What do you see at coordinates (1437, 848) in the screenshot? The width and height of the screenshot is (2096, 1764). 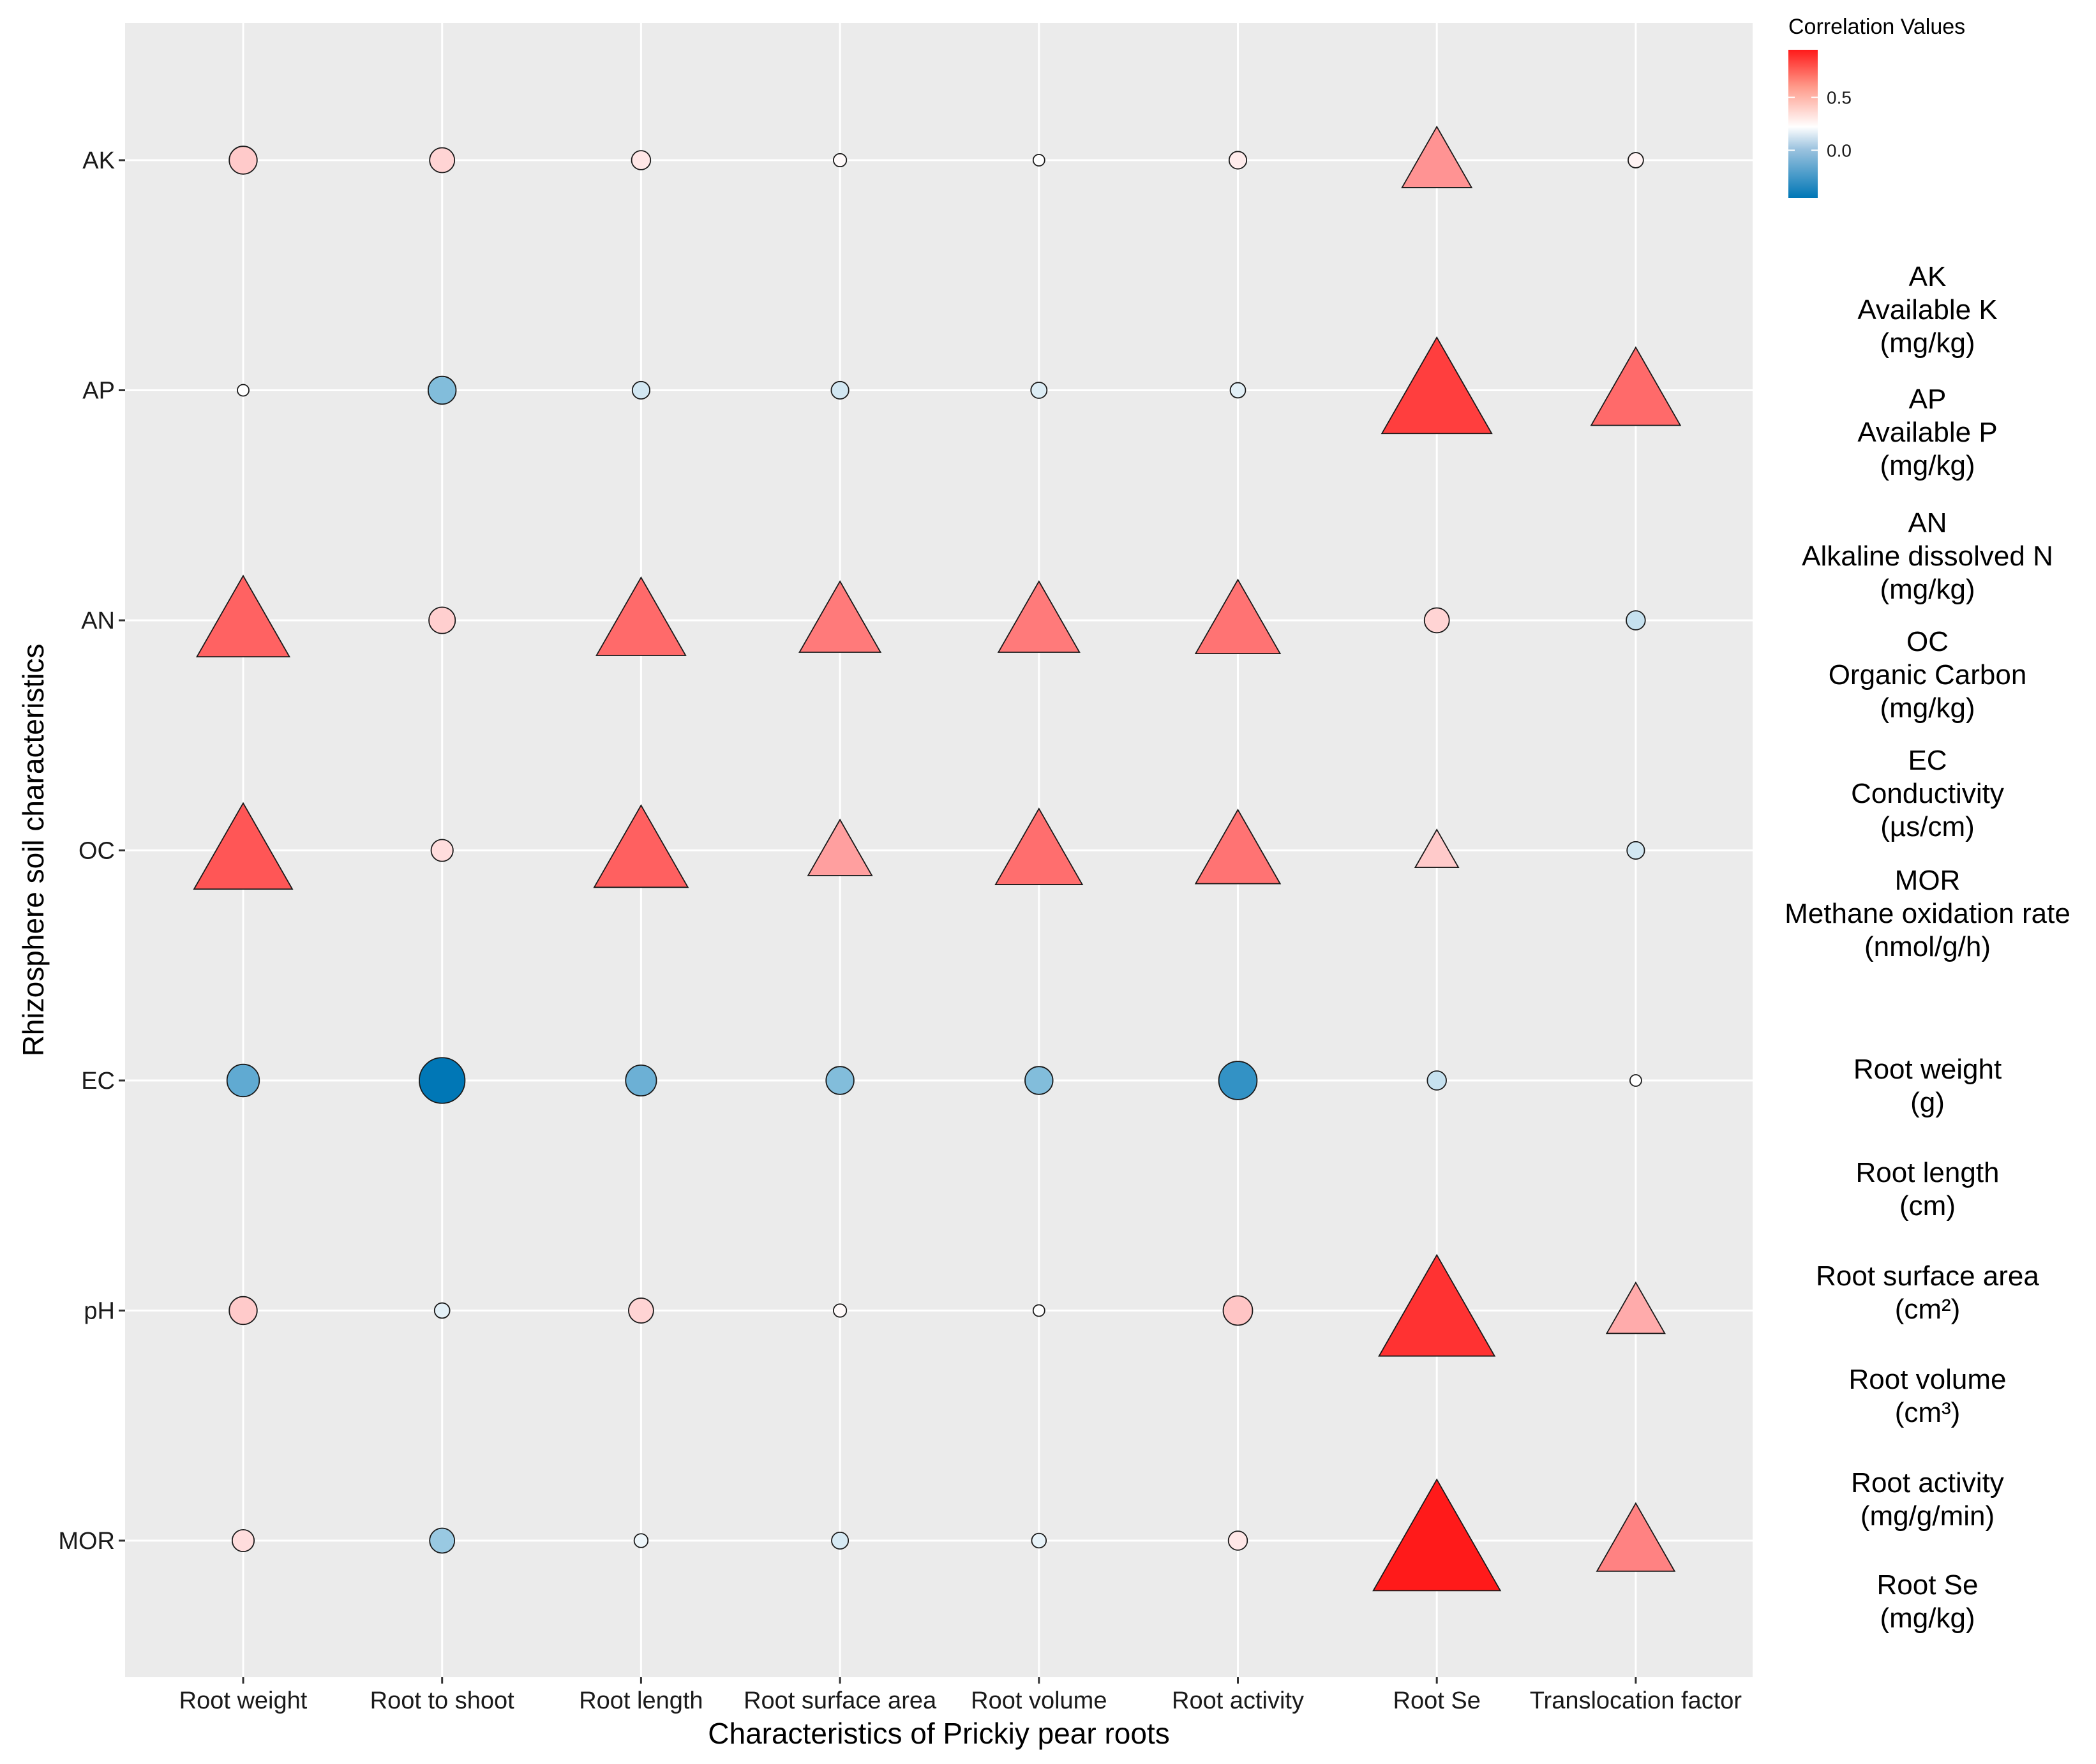 I see `mark-oc-root-se` at bounding box center [1437, 848].